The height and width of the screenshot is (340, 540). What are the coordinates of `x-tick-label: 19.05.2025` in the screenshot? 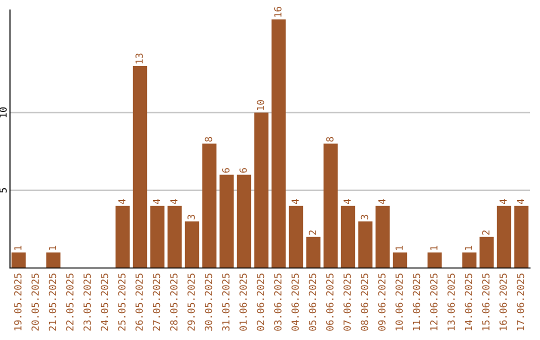 It's located at (18, 302).